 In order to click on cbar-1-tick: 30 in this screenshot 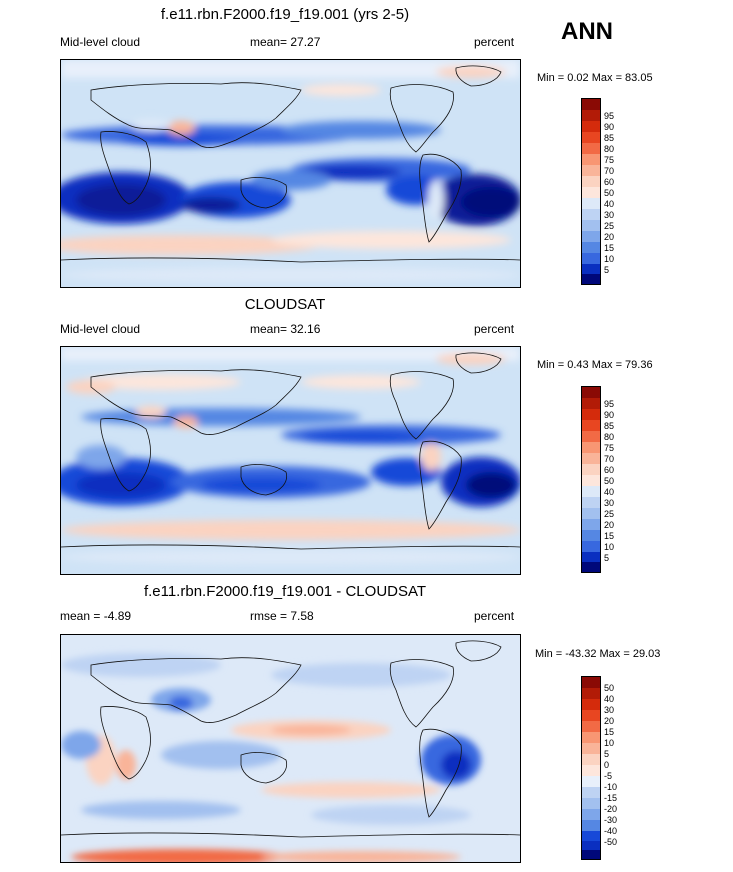, I will do `click(609, 215)`.